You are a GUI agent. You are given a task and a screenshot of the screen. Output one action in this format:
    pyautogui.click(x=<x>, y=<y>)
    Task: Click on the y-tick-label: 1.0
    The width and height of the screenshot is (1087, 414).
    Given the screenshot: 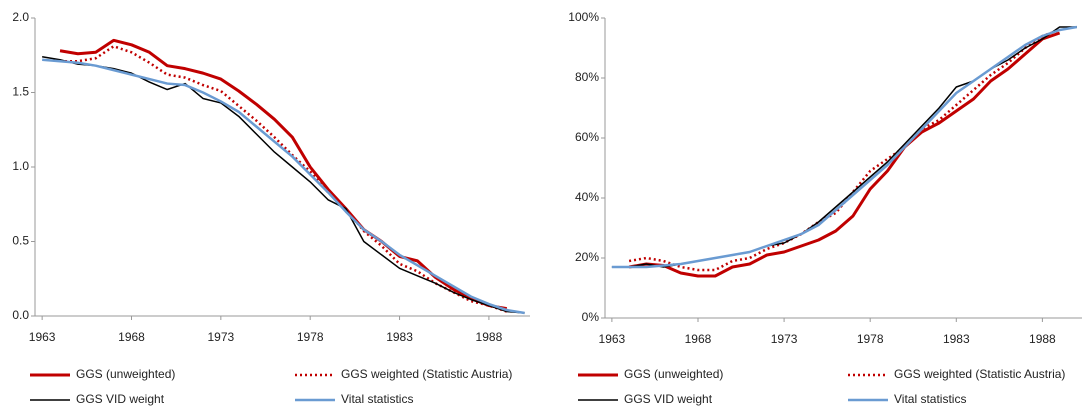 What is the action you would take?
    pyautogui.click(x=20, y=166)
    